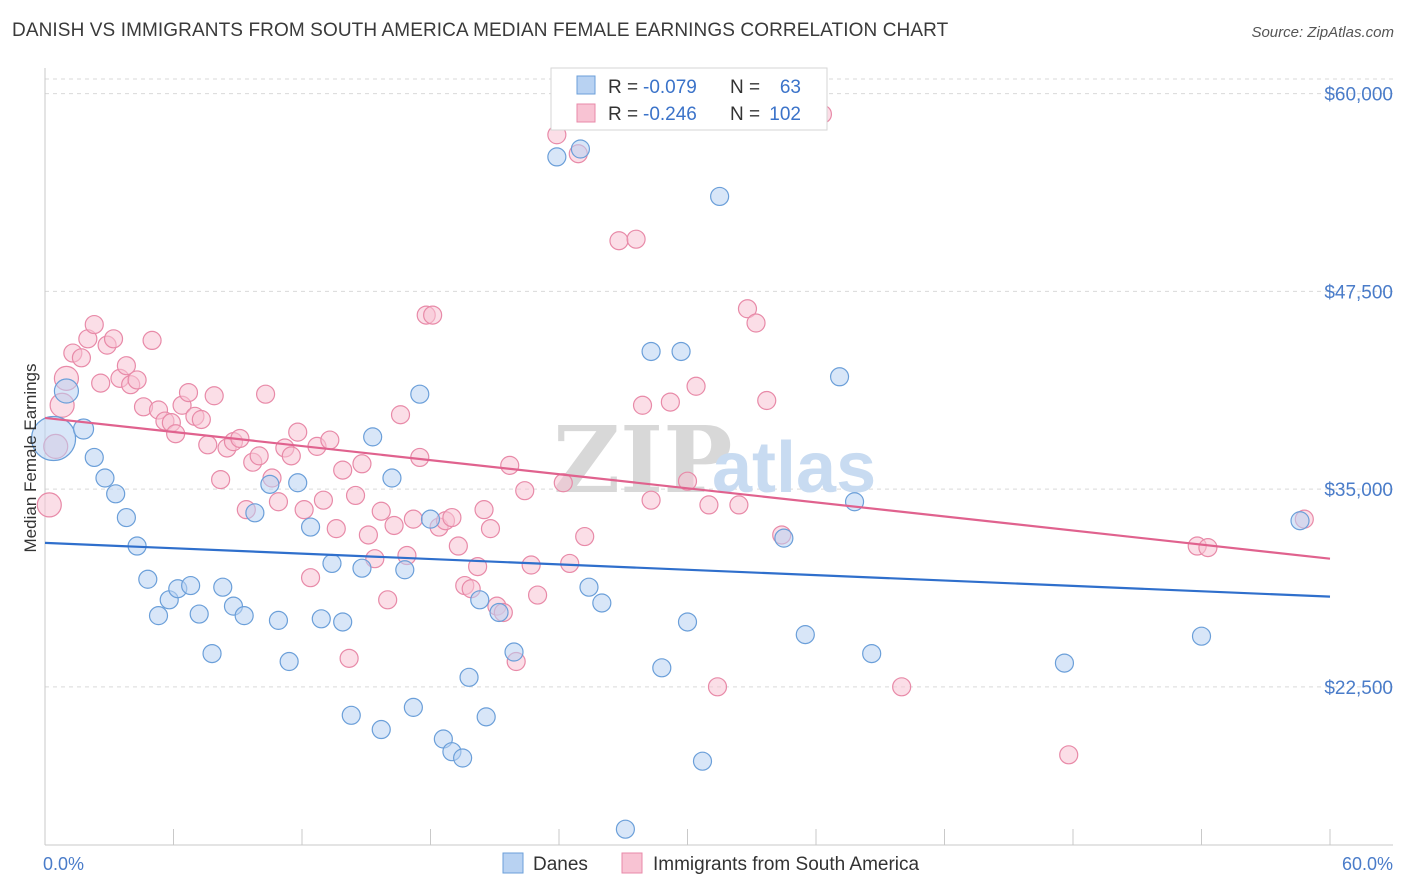 The width and height of the screenshot is (1406, 892). I want to click on y-tick-label: $35,000, so click(1358, 490).